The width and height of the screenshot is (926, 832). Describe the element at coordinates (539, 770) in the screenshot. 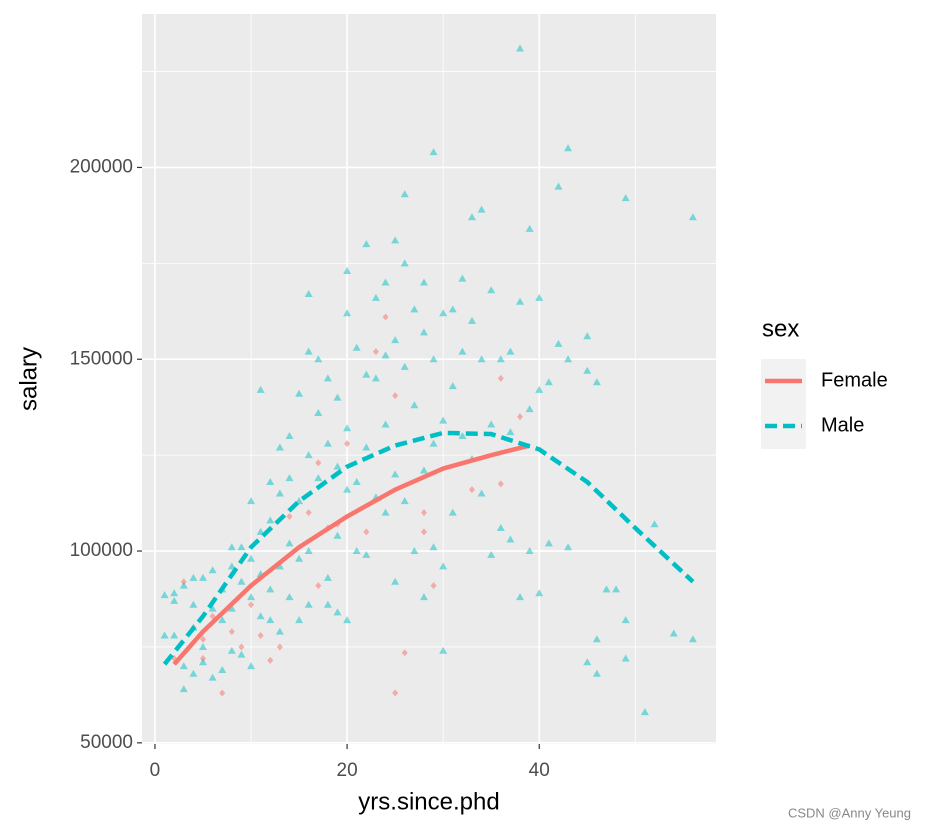

I see `x-tick-label: 40` at that location.